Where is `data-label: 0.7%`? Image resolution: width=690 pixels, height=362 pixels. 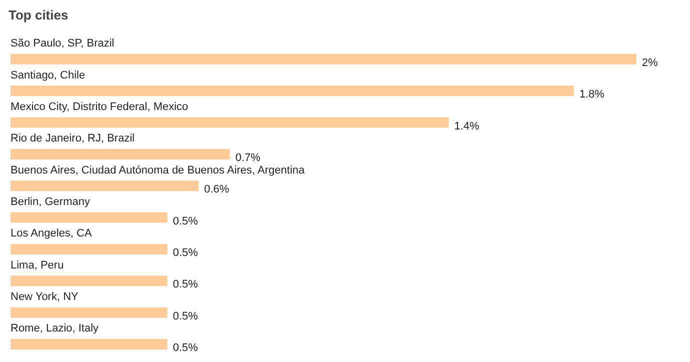 data-label: 0.7% is located at coordinates (248, 158).